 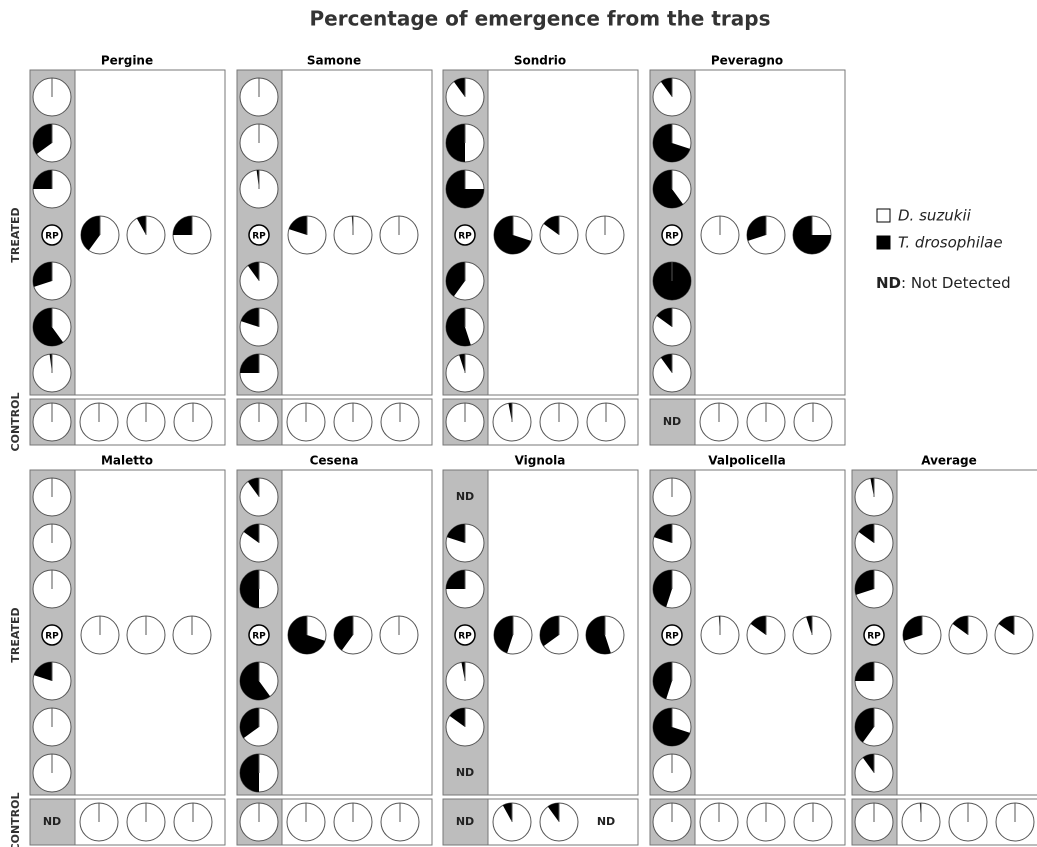 I want to click on panel-title: Pergine, so click(x=127, y=61).